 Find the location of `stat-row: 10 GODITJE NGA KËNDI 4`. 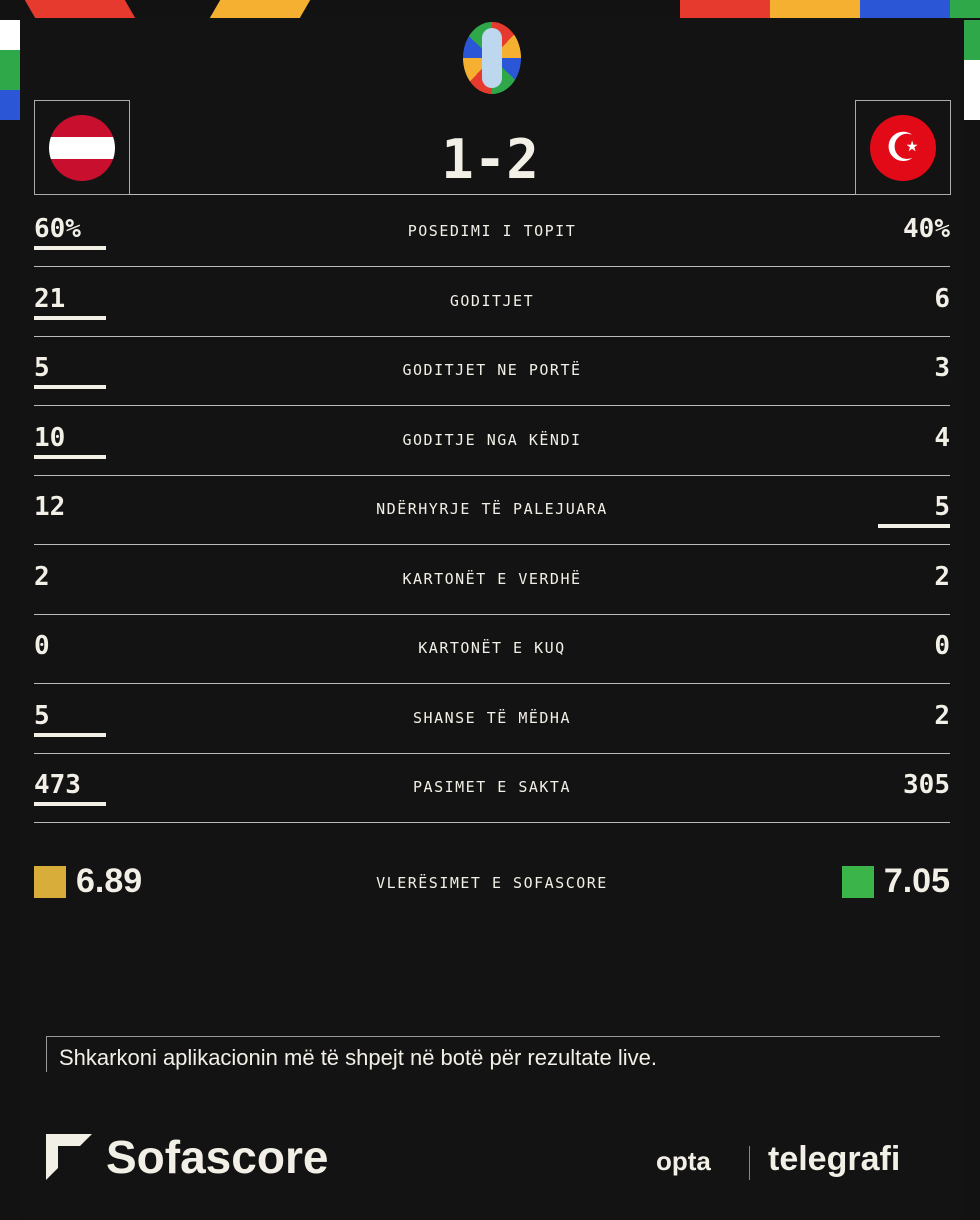

stat-row: 10 GODITJE NGA KËNDI 4 is located at coordinates (492, 443).